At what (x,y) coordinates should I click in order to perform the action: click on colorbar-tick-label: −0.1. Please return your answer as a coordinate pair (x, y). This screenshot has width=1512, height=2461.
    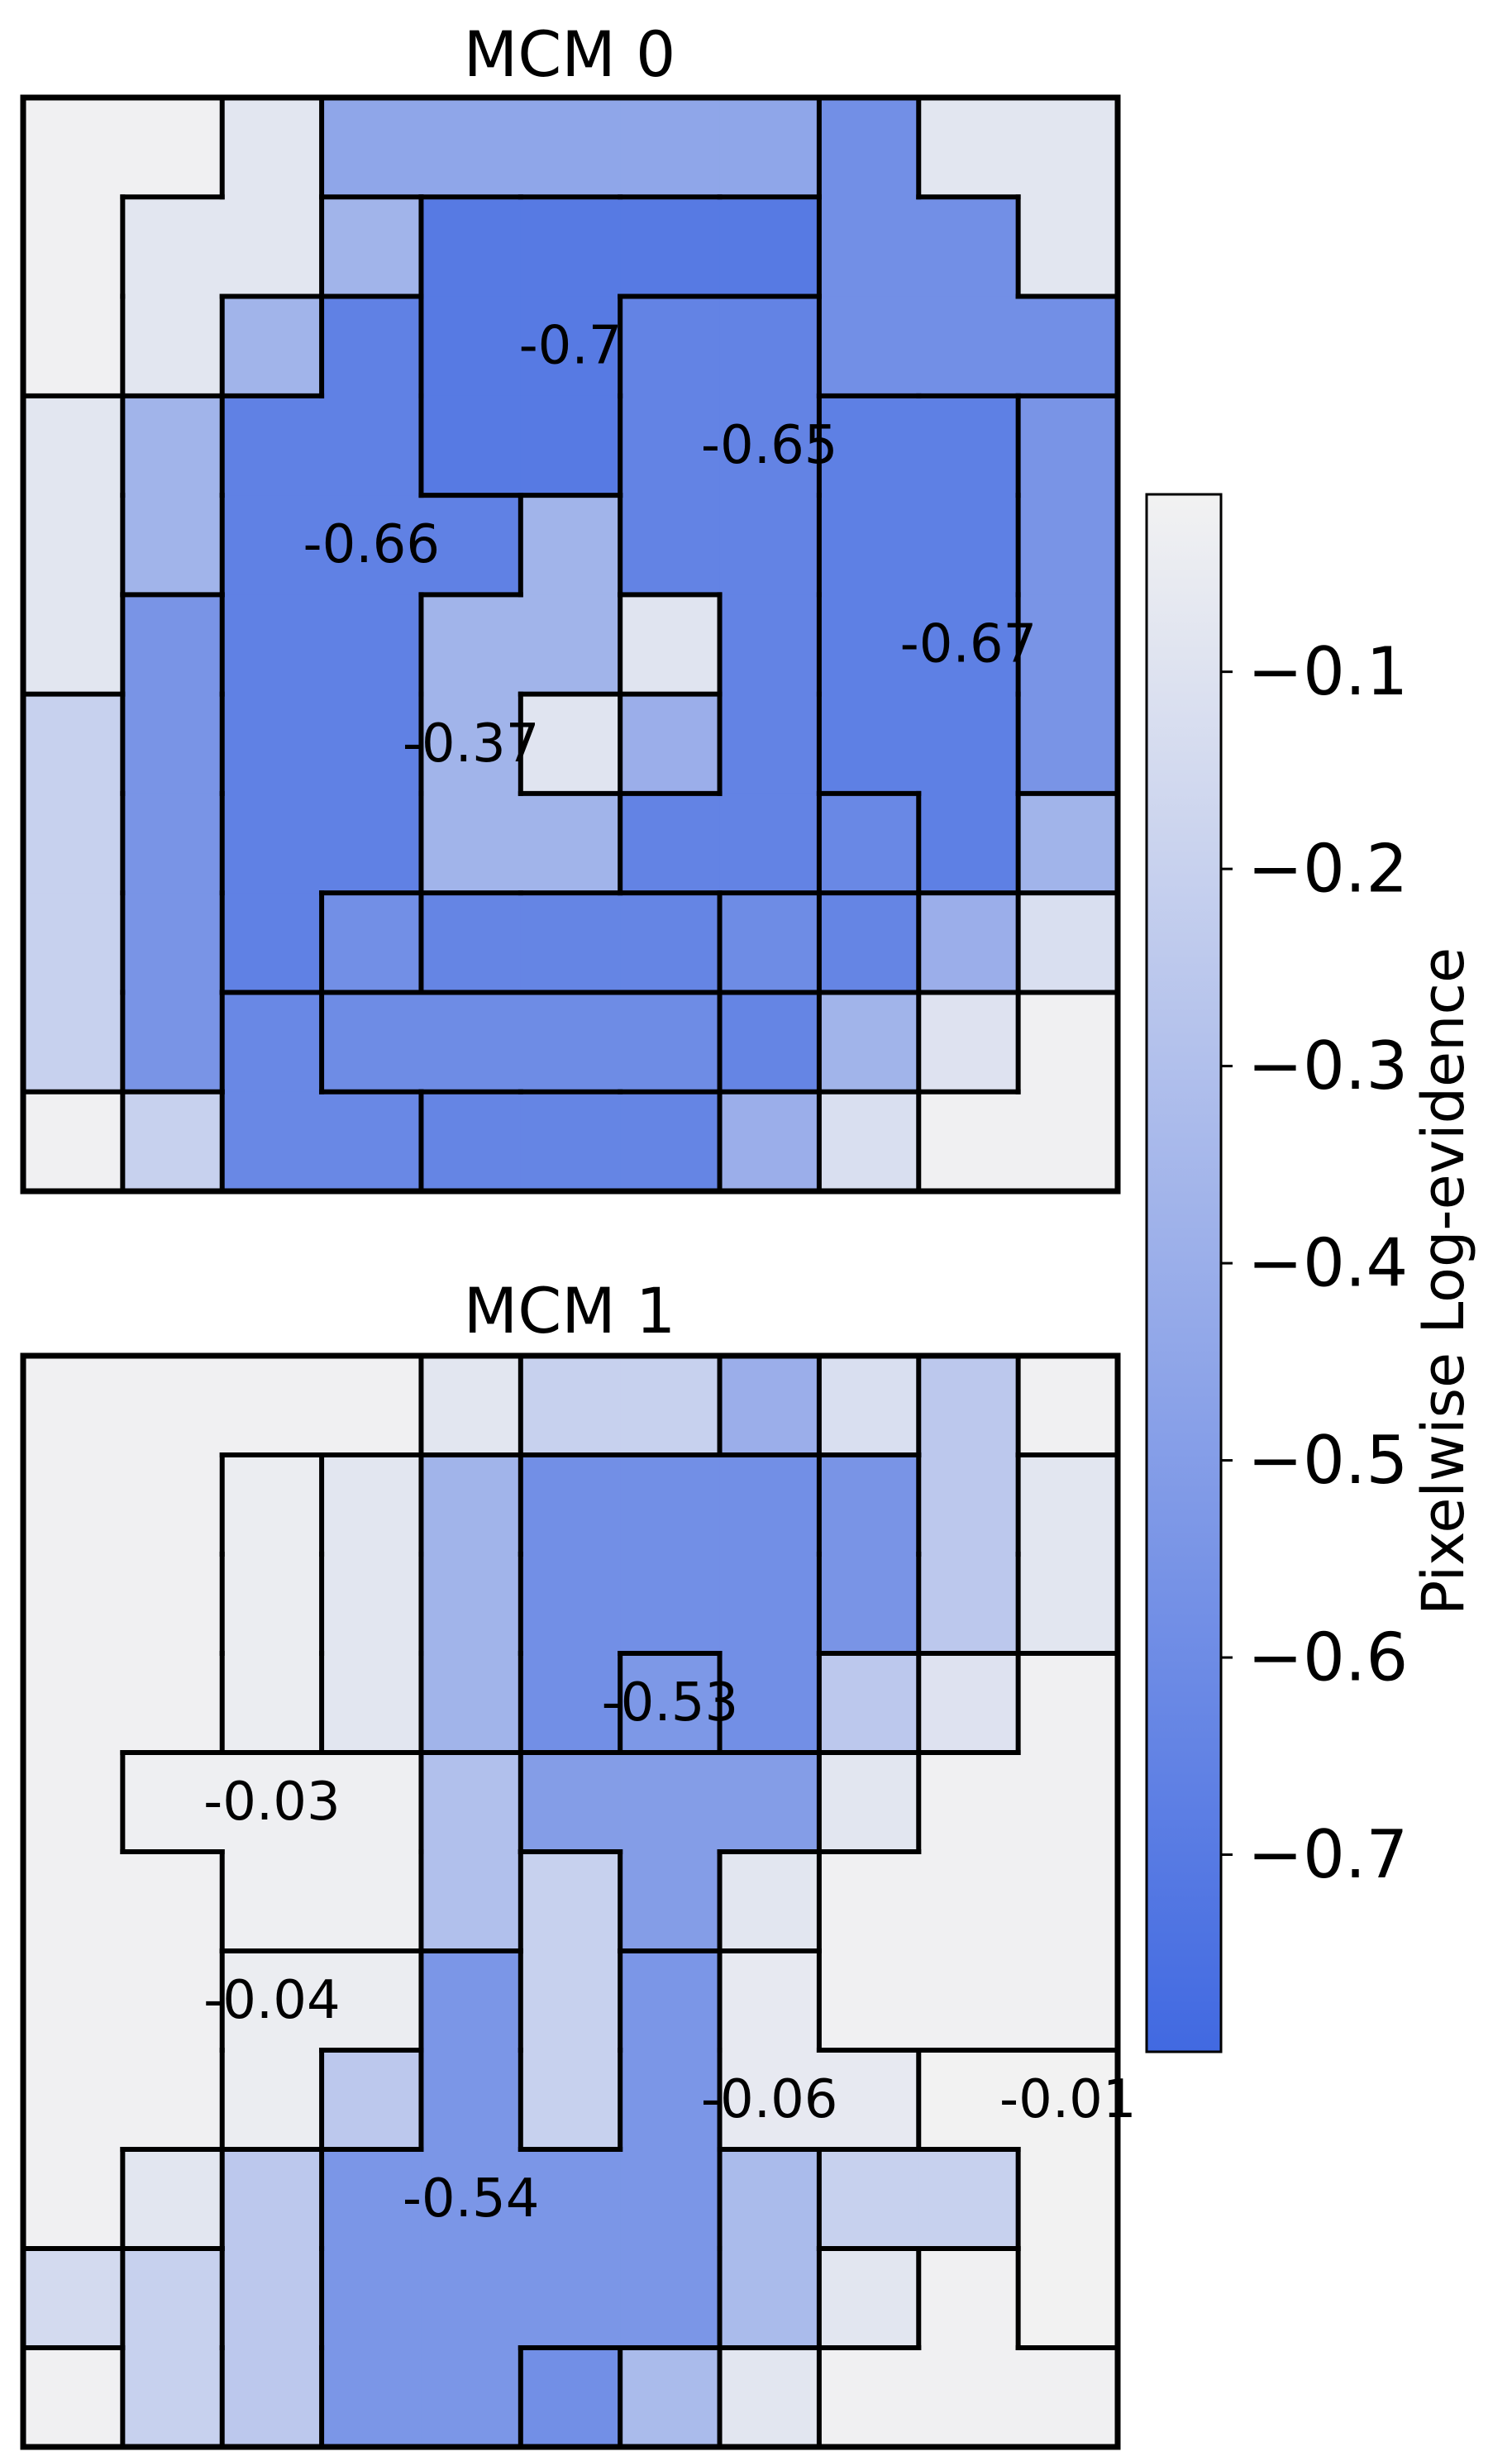
    Looking at the image, I should click on (1327, 671).